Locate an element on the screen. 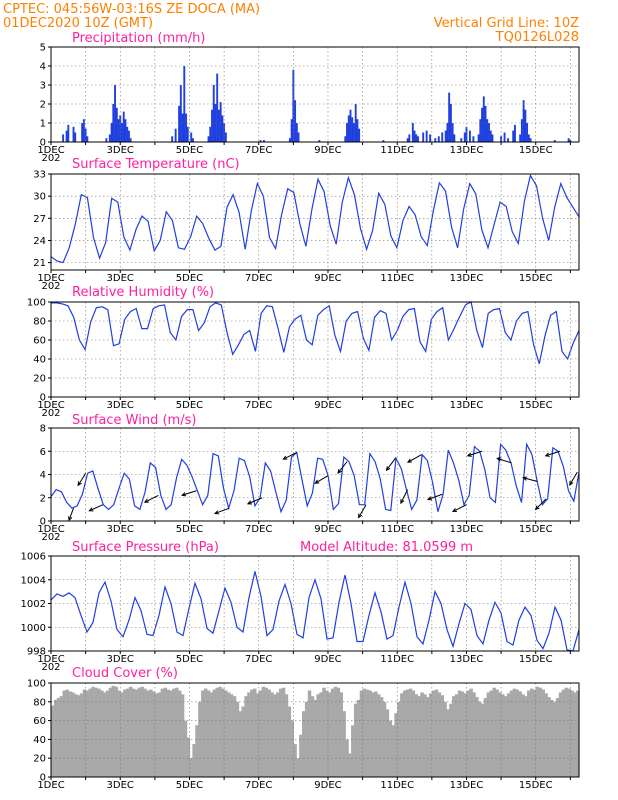  press-line is located at coordinates (315, 611).